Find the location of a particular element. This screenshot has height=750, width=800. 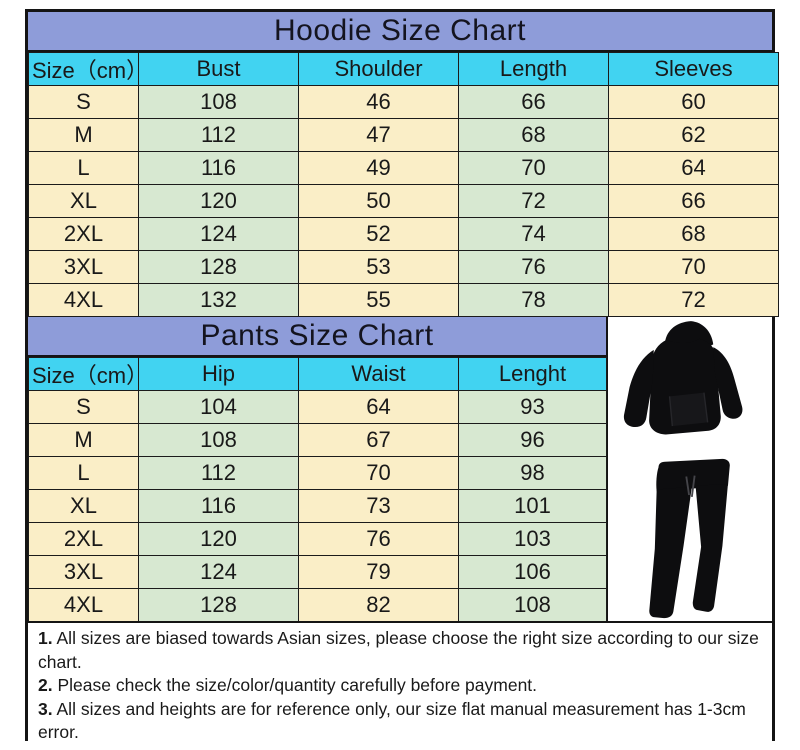

table-cell: 52 is located at coordinates (378, 234).